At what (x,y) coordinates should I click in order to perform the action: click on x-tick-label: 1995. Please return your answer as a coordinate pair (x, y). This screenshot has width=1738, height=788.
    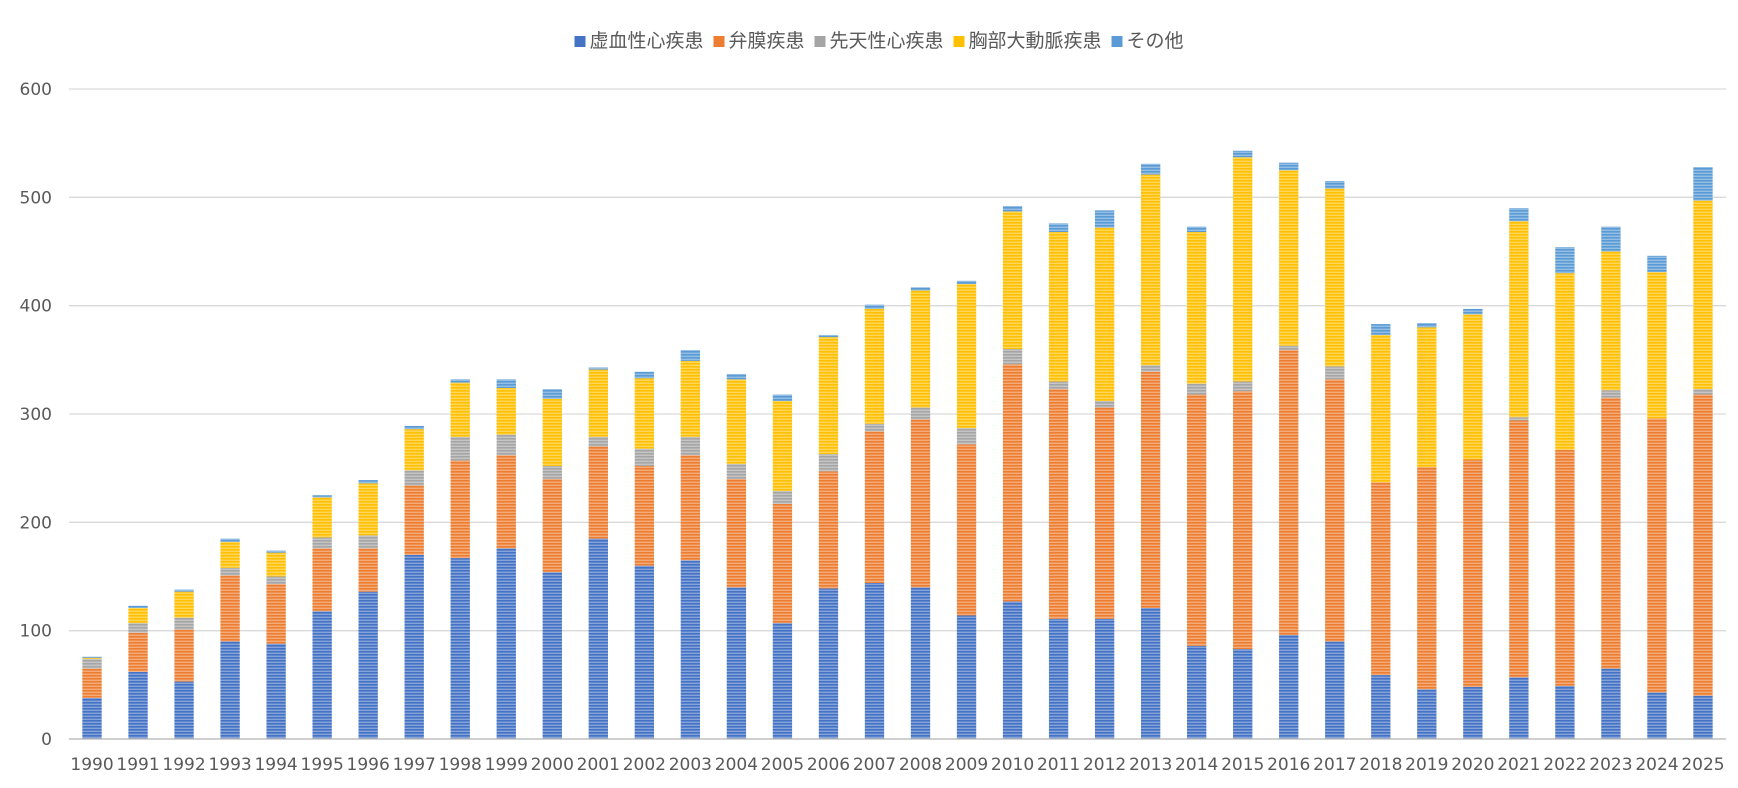
    Looking at the image, I should click on (322, 765).